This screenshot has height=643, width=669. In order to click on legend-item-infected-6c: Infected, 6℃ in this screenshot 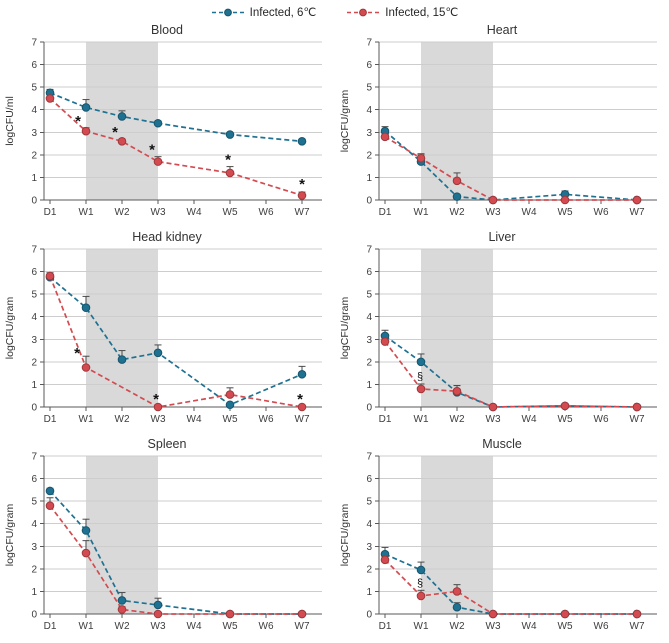, I will do `click(264, 12)`.